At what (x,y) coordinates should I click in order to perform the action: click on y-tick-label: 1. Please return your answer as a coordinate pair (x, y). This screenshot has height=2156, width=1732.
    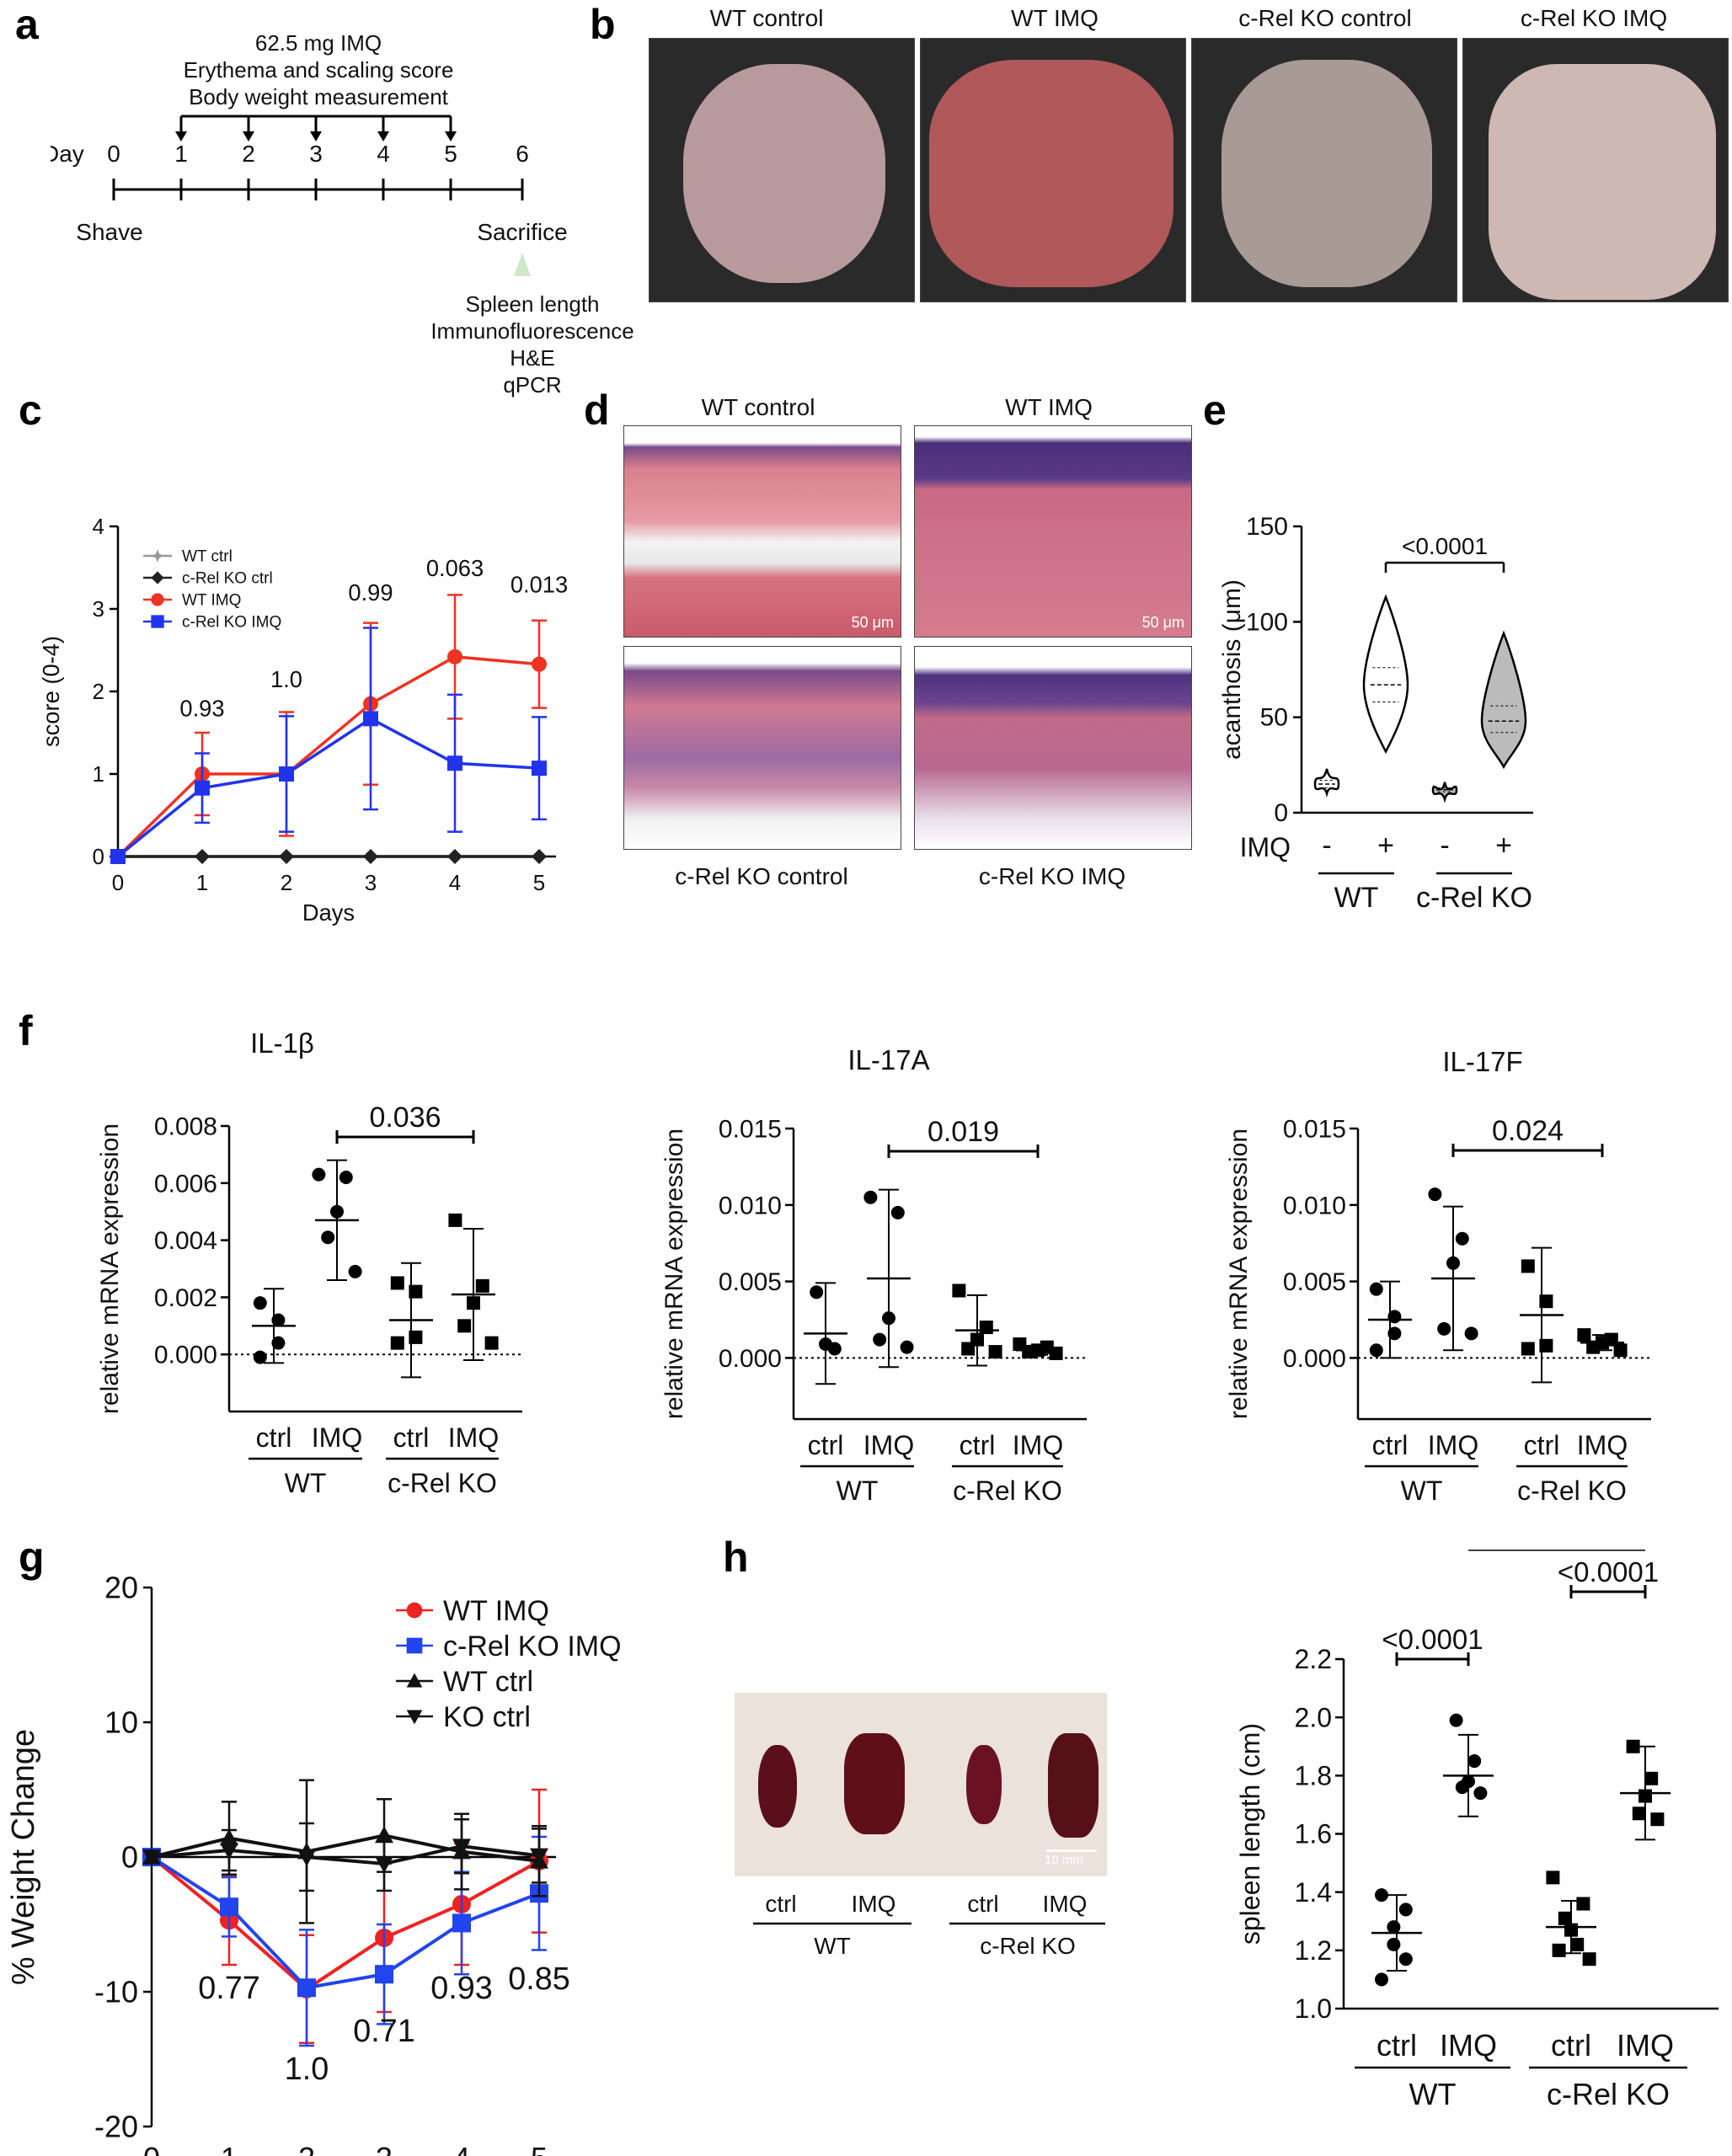
    Looking at the image, I should click on (98, 774).